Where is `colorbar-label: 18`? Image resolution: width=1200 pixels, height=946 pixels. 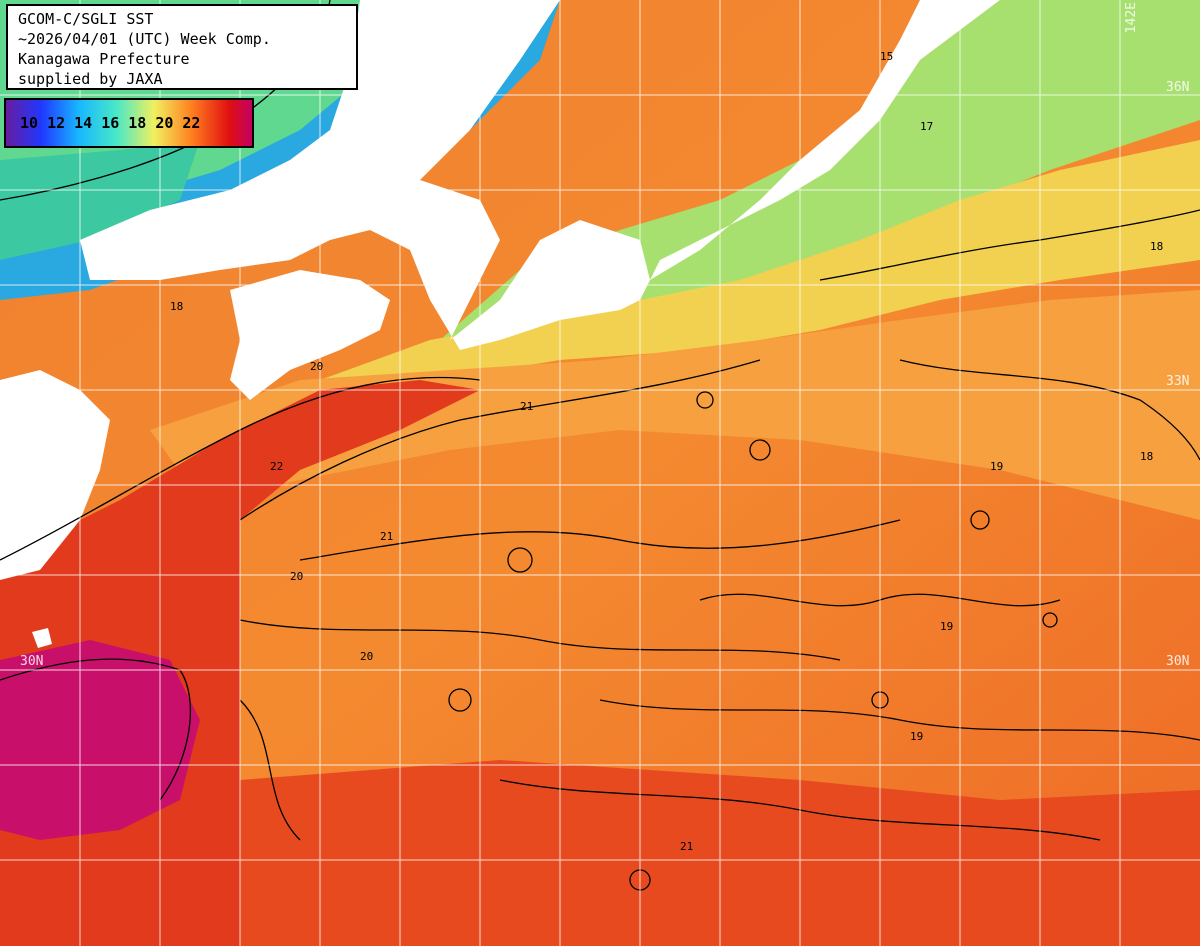
colorbar-label: 18 is located at coordinates (137, 123).